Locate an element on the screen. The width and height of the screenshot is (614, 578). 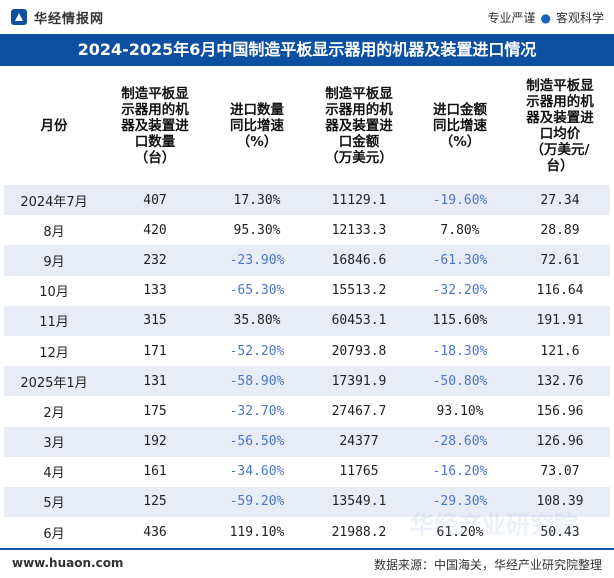
value-cell: 12133.3 is located at coordinates (359, 230).